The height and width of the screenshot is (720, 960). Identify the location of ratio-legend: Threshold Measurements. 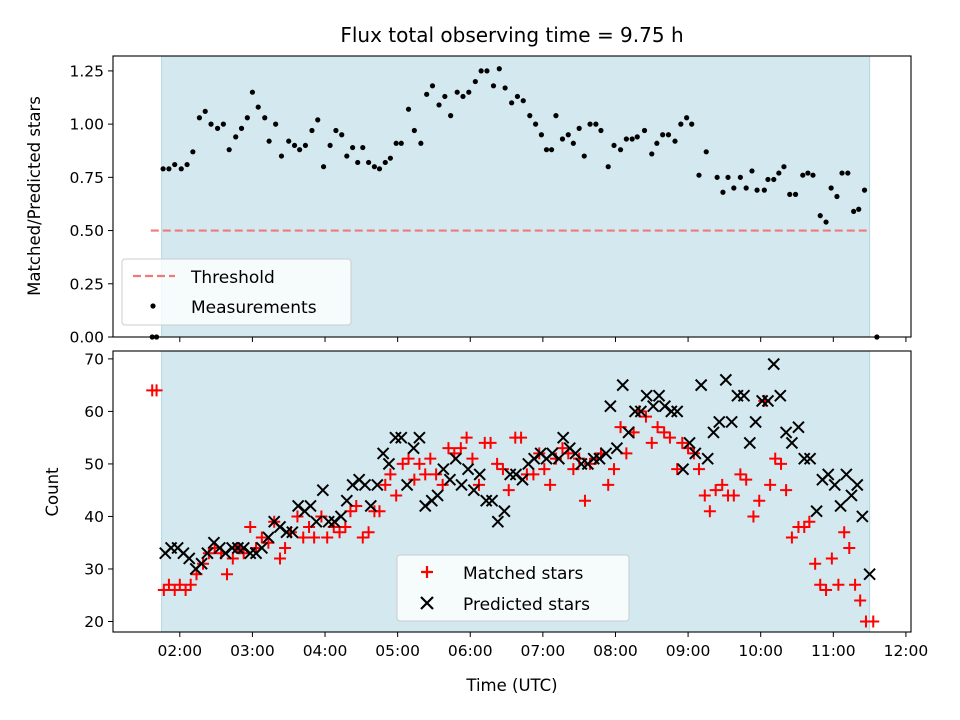
(236, 292).